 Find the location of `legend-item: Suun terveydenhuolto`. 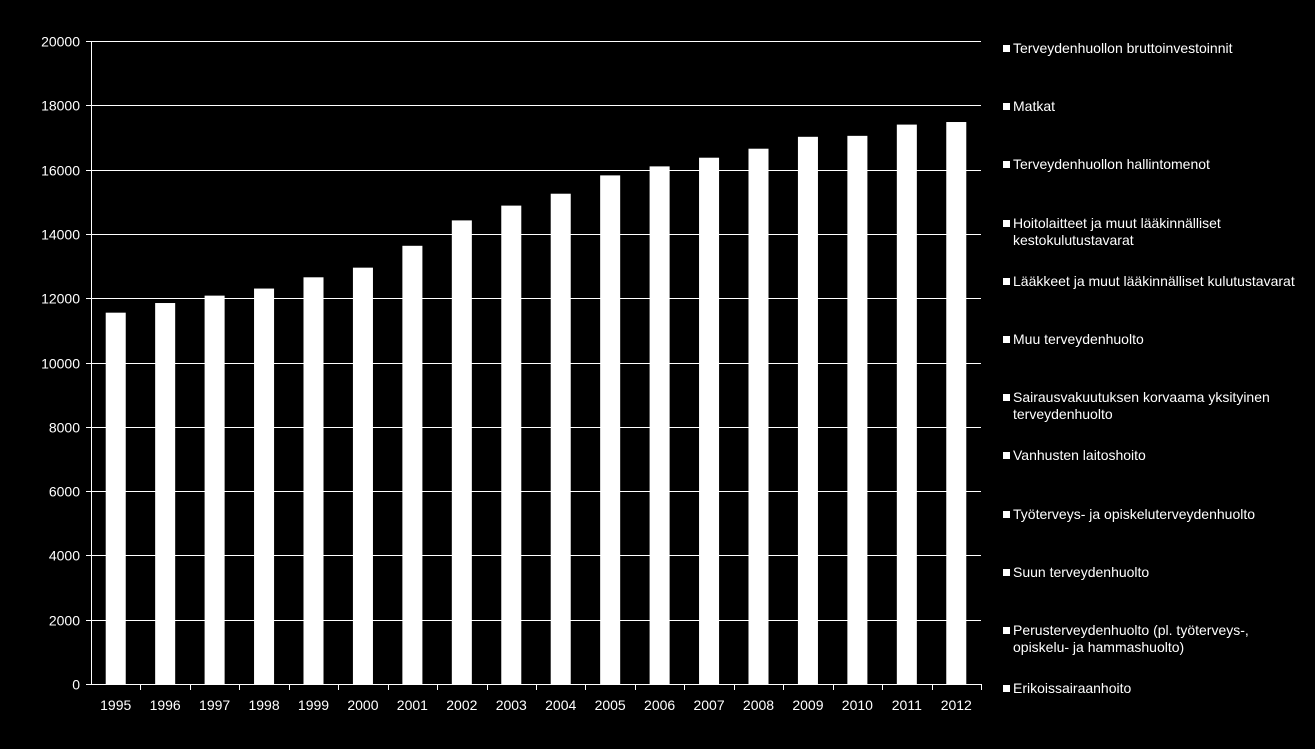

legend-item: Suun terveydenhuolto is located at coordinates (1153, 572).